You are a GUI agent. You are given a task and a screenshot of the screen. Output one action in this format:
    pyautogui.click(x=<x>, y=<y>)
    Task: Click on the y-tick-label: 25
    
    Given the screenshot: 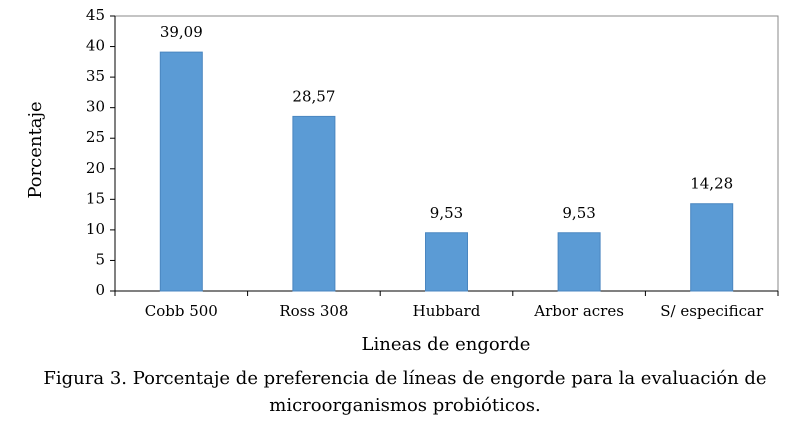 What is the action you would take?
    pyautogui.click(x=95, y=137)
    